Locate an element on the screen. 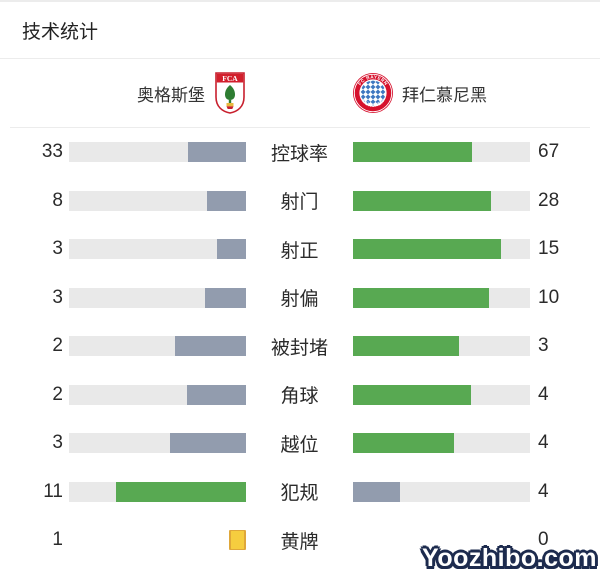 The image size is (600, 573). home-value: 11 is located at coordinates (53, 491).